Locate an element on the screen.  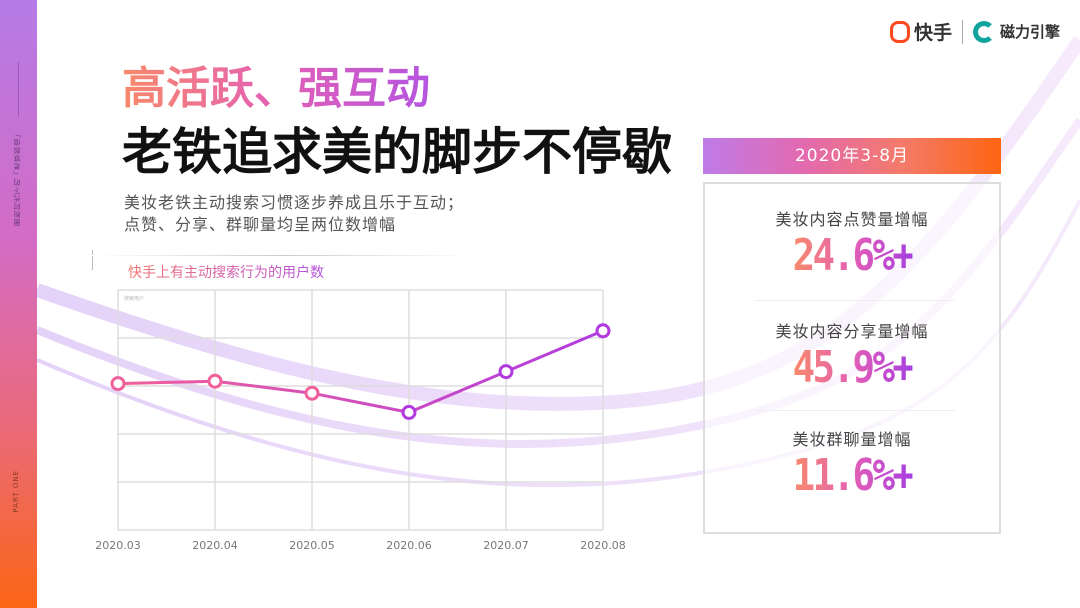
stat-label: 美妆内容点赞量增幅 is located at coordinates (852, 219).